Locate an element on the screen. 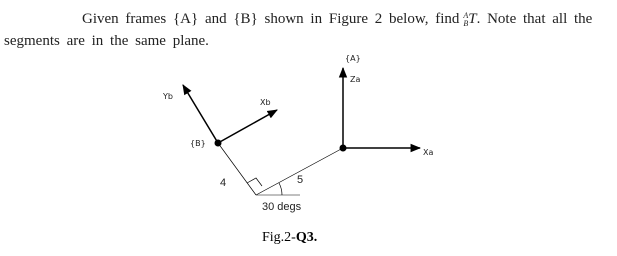 This screenshot has width=617, height=256. axis-label: Za is located at coordinates (355, 79).